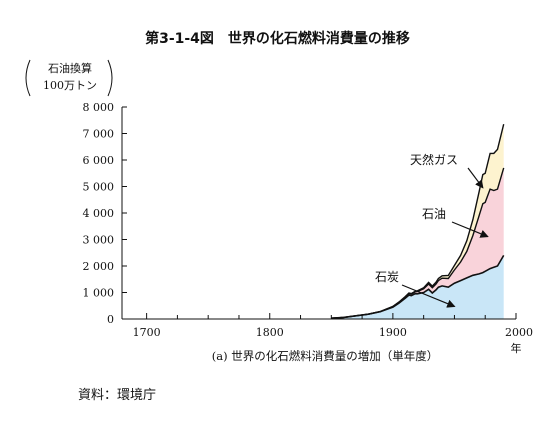 The width and height of the screenshot is (555, 428). Describe the element at coordinates (69, 78) in the screenshot. I see `y-axis-unit: 石油換算 100万トン` at that location.